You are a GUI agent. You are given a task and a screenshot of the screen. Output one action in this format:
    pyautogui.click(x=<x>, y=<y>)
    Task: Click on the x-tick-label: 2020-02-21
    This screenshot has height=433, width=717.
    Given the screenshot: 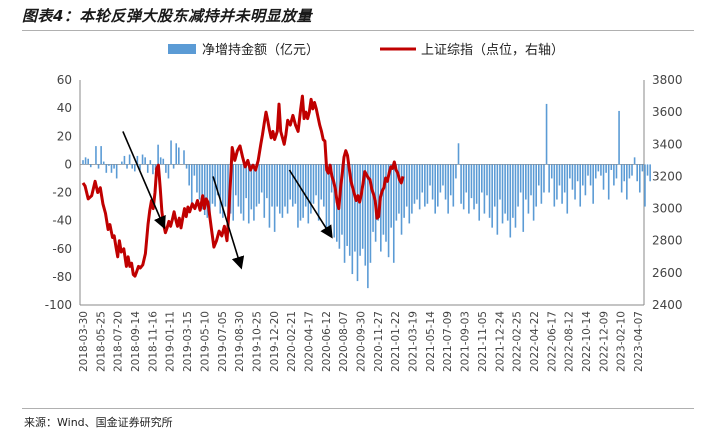 What is the action you would take?
    pyautogui.click(x=292, y=341)
    